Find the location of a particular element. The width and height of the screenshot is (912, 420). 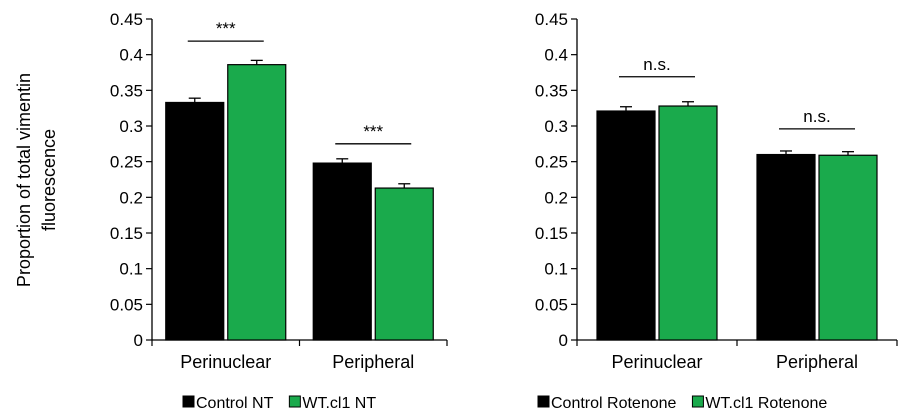

chart-0-y-tick-label: 0.45 is located at coordinates (126, 19).